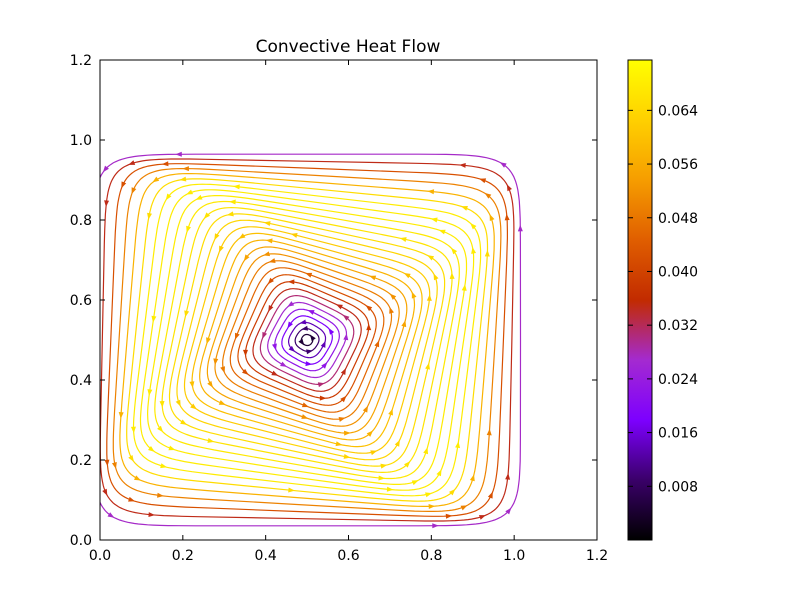  What do you see at coordinates (348, 556) in the screenshot?
I see `x-tick-label: 0.6` at bounding box center [348, 556].